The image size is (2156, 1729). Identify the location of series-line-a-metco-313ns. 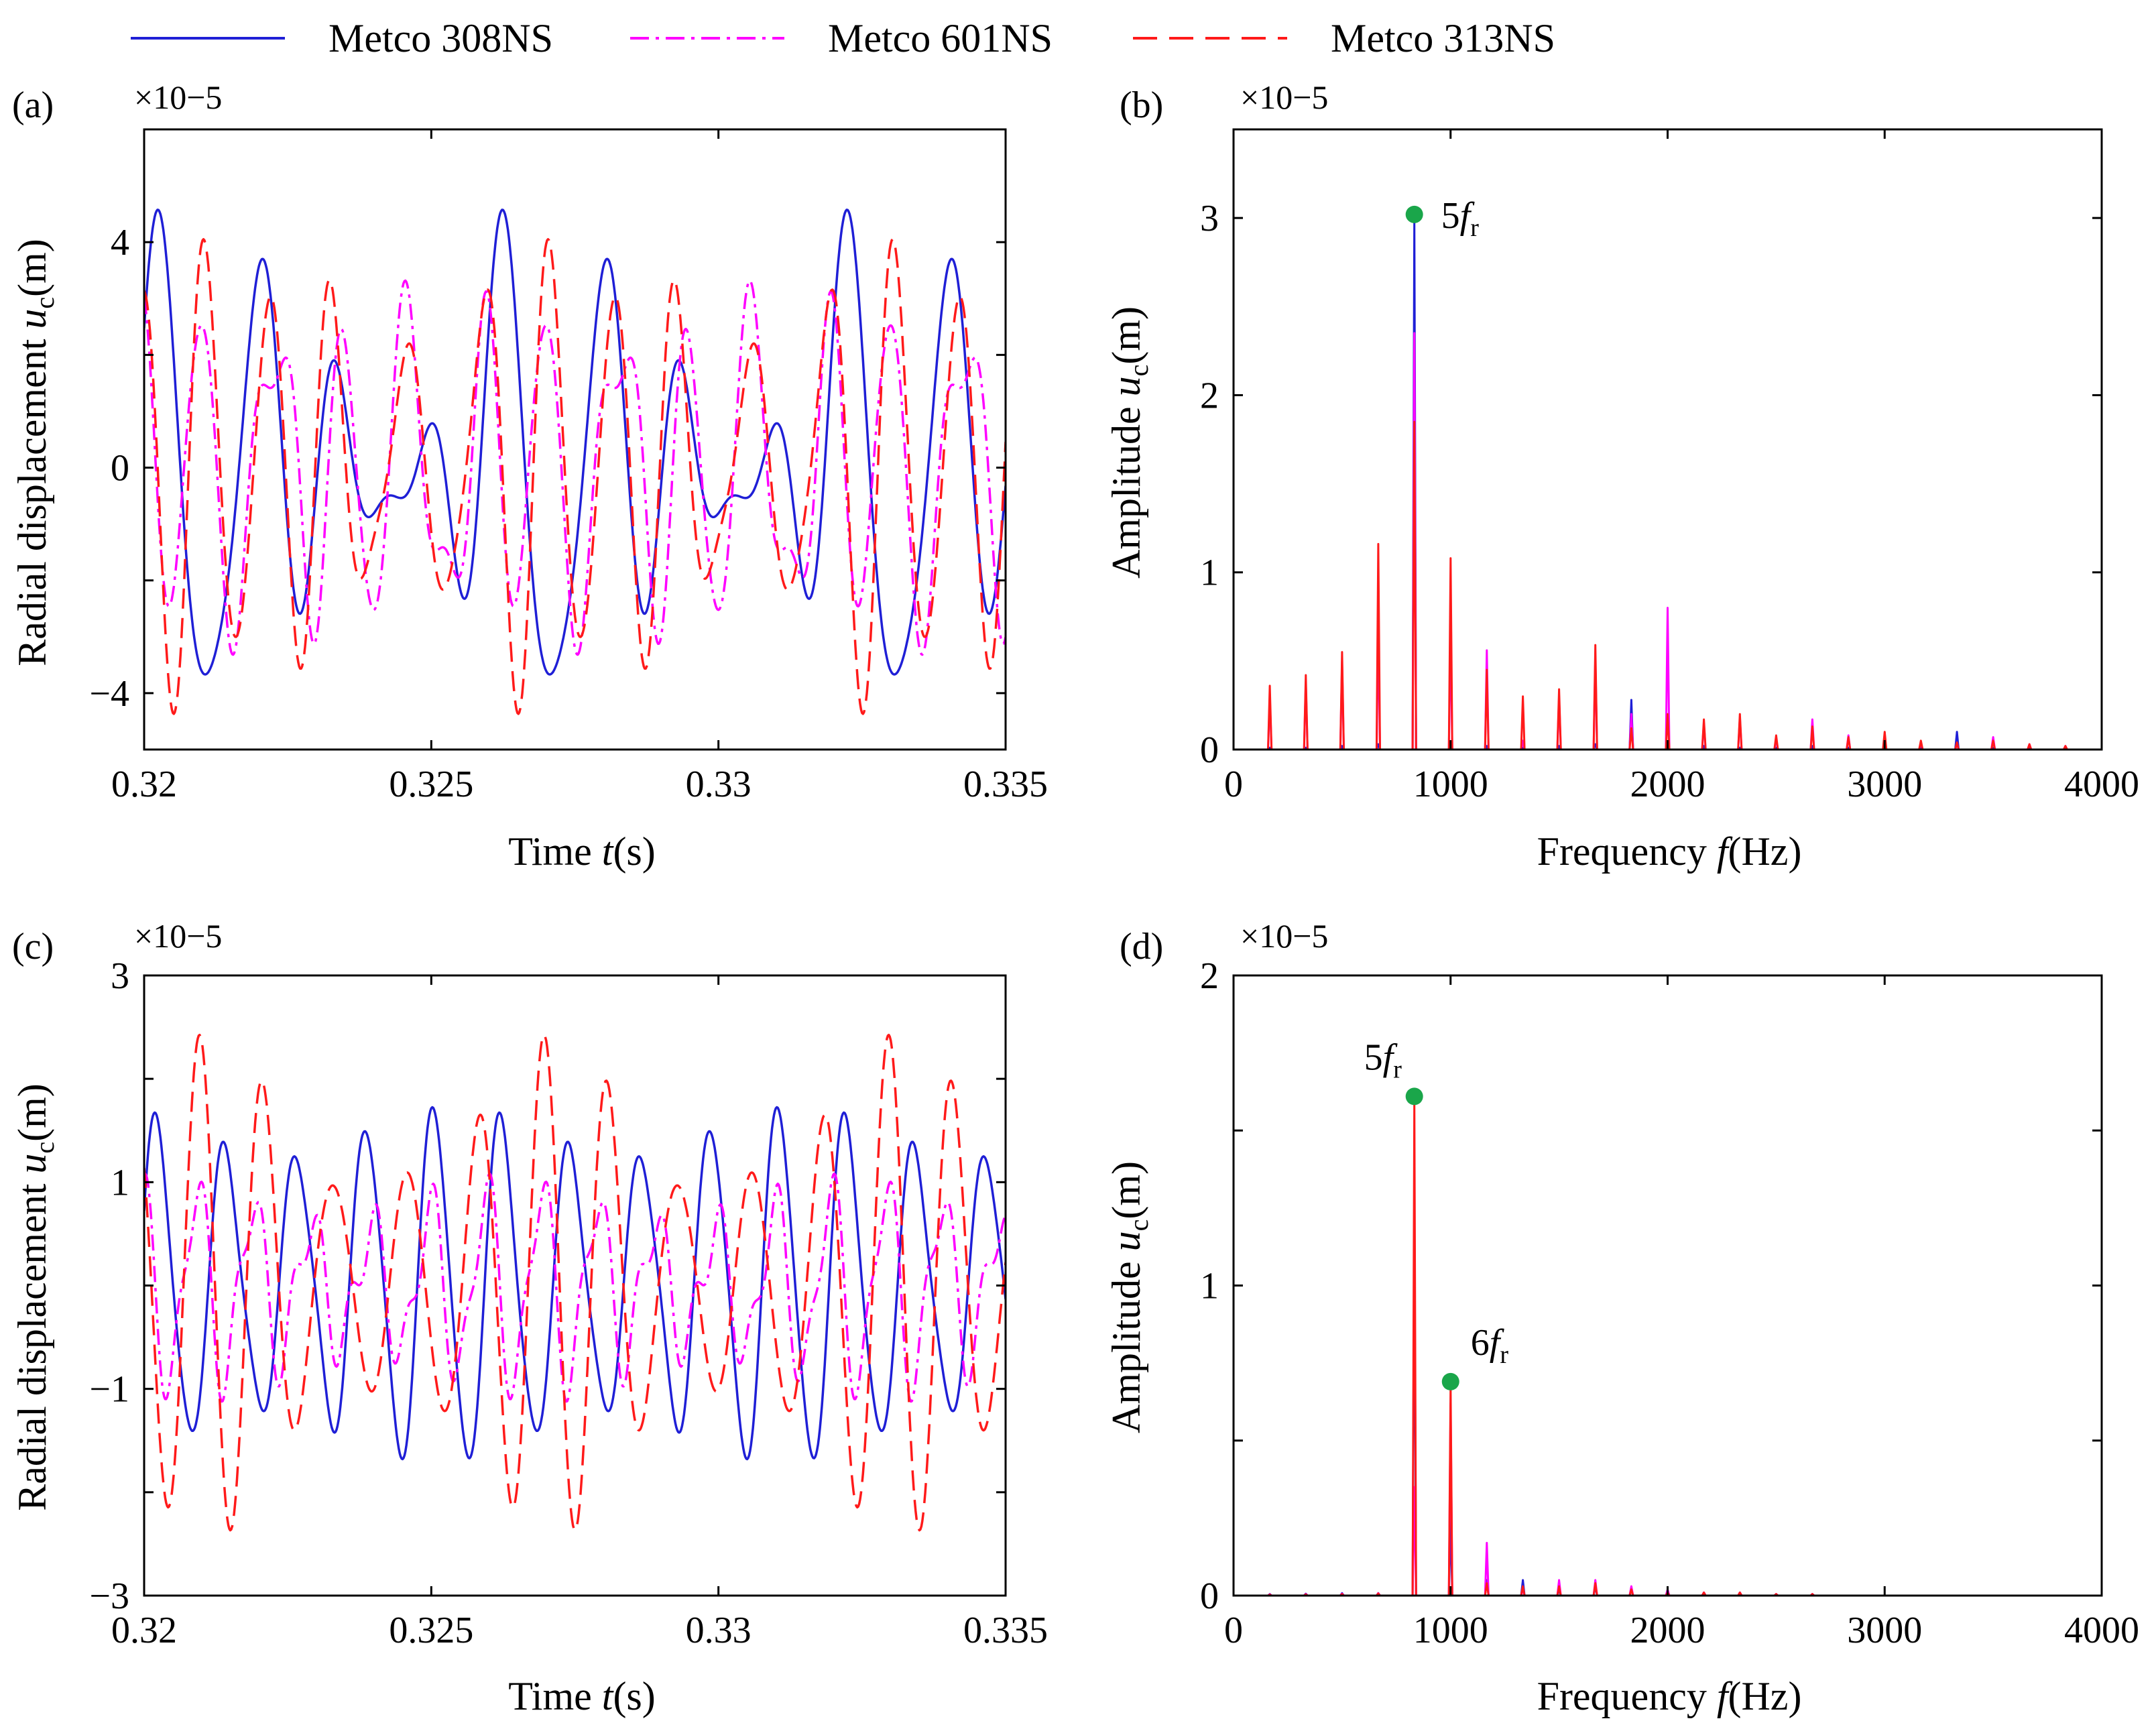
(575, 476).